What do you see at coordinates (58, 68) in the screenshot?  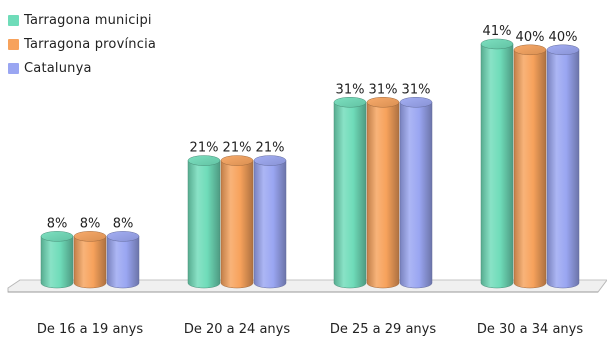 I see `legend-label-series-2: Catalunya` at bounding box center [58, 68].